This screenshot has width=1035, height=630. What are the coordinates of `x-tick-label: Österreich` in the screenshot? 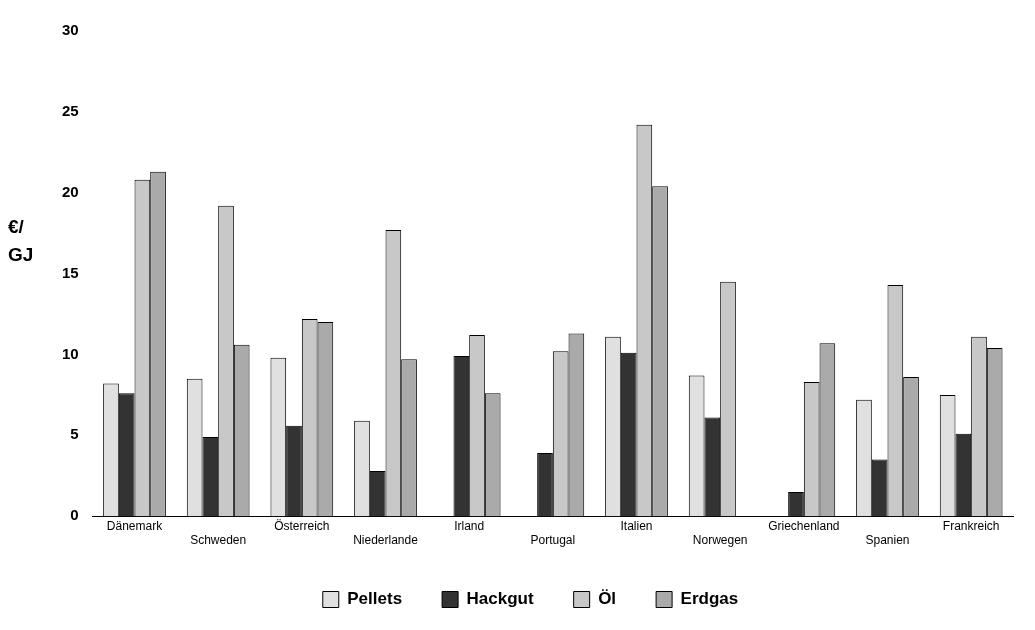 It's located at (302, 525).